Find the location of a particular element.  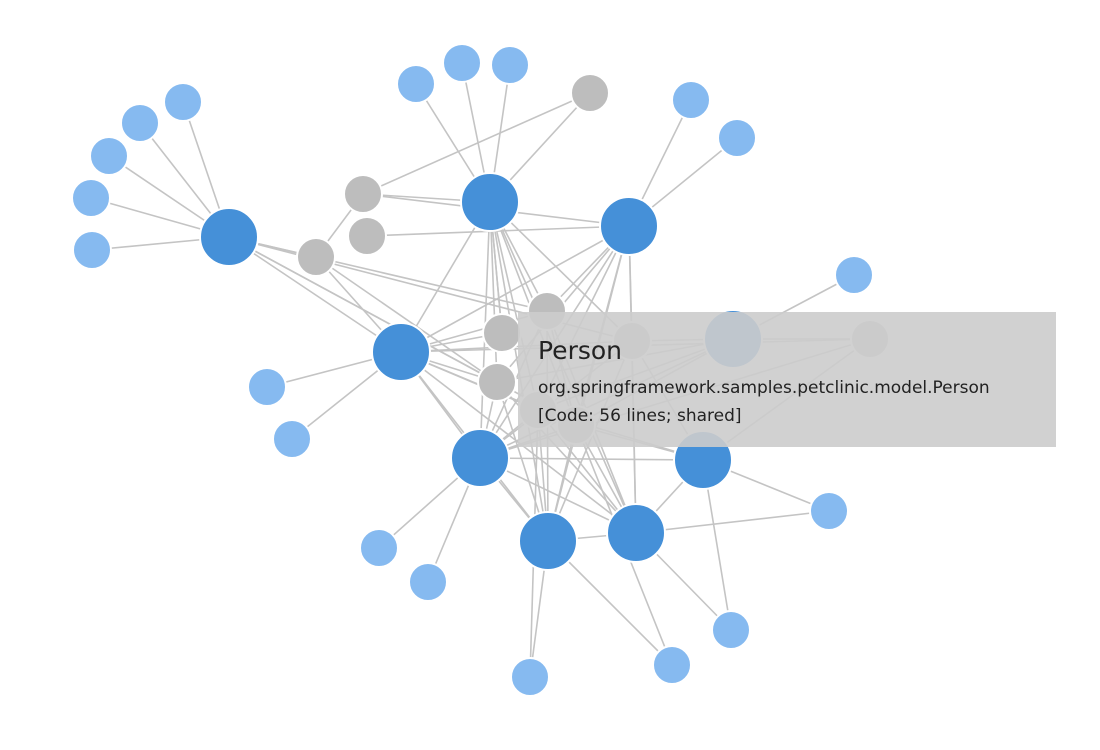

tooltip-title: Person is located at coordinates (580, 350).